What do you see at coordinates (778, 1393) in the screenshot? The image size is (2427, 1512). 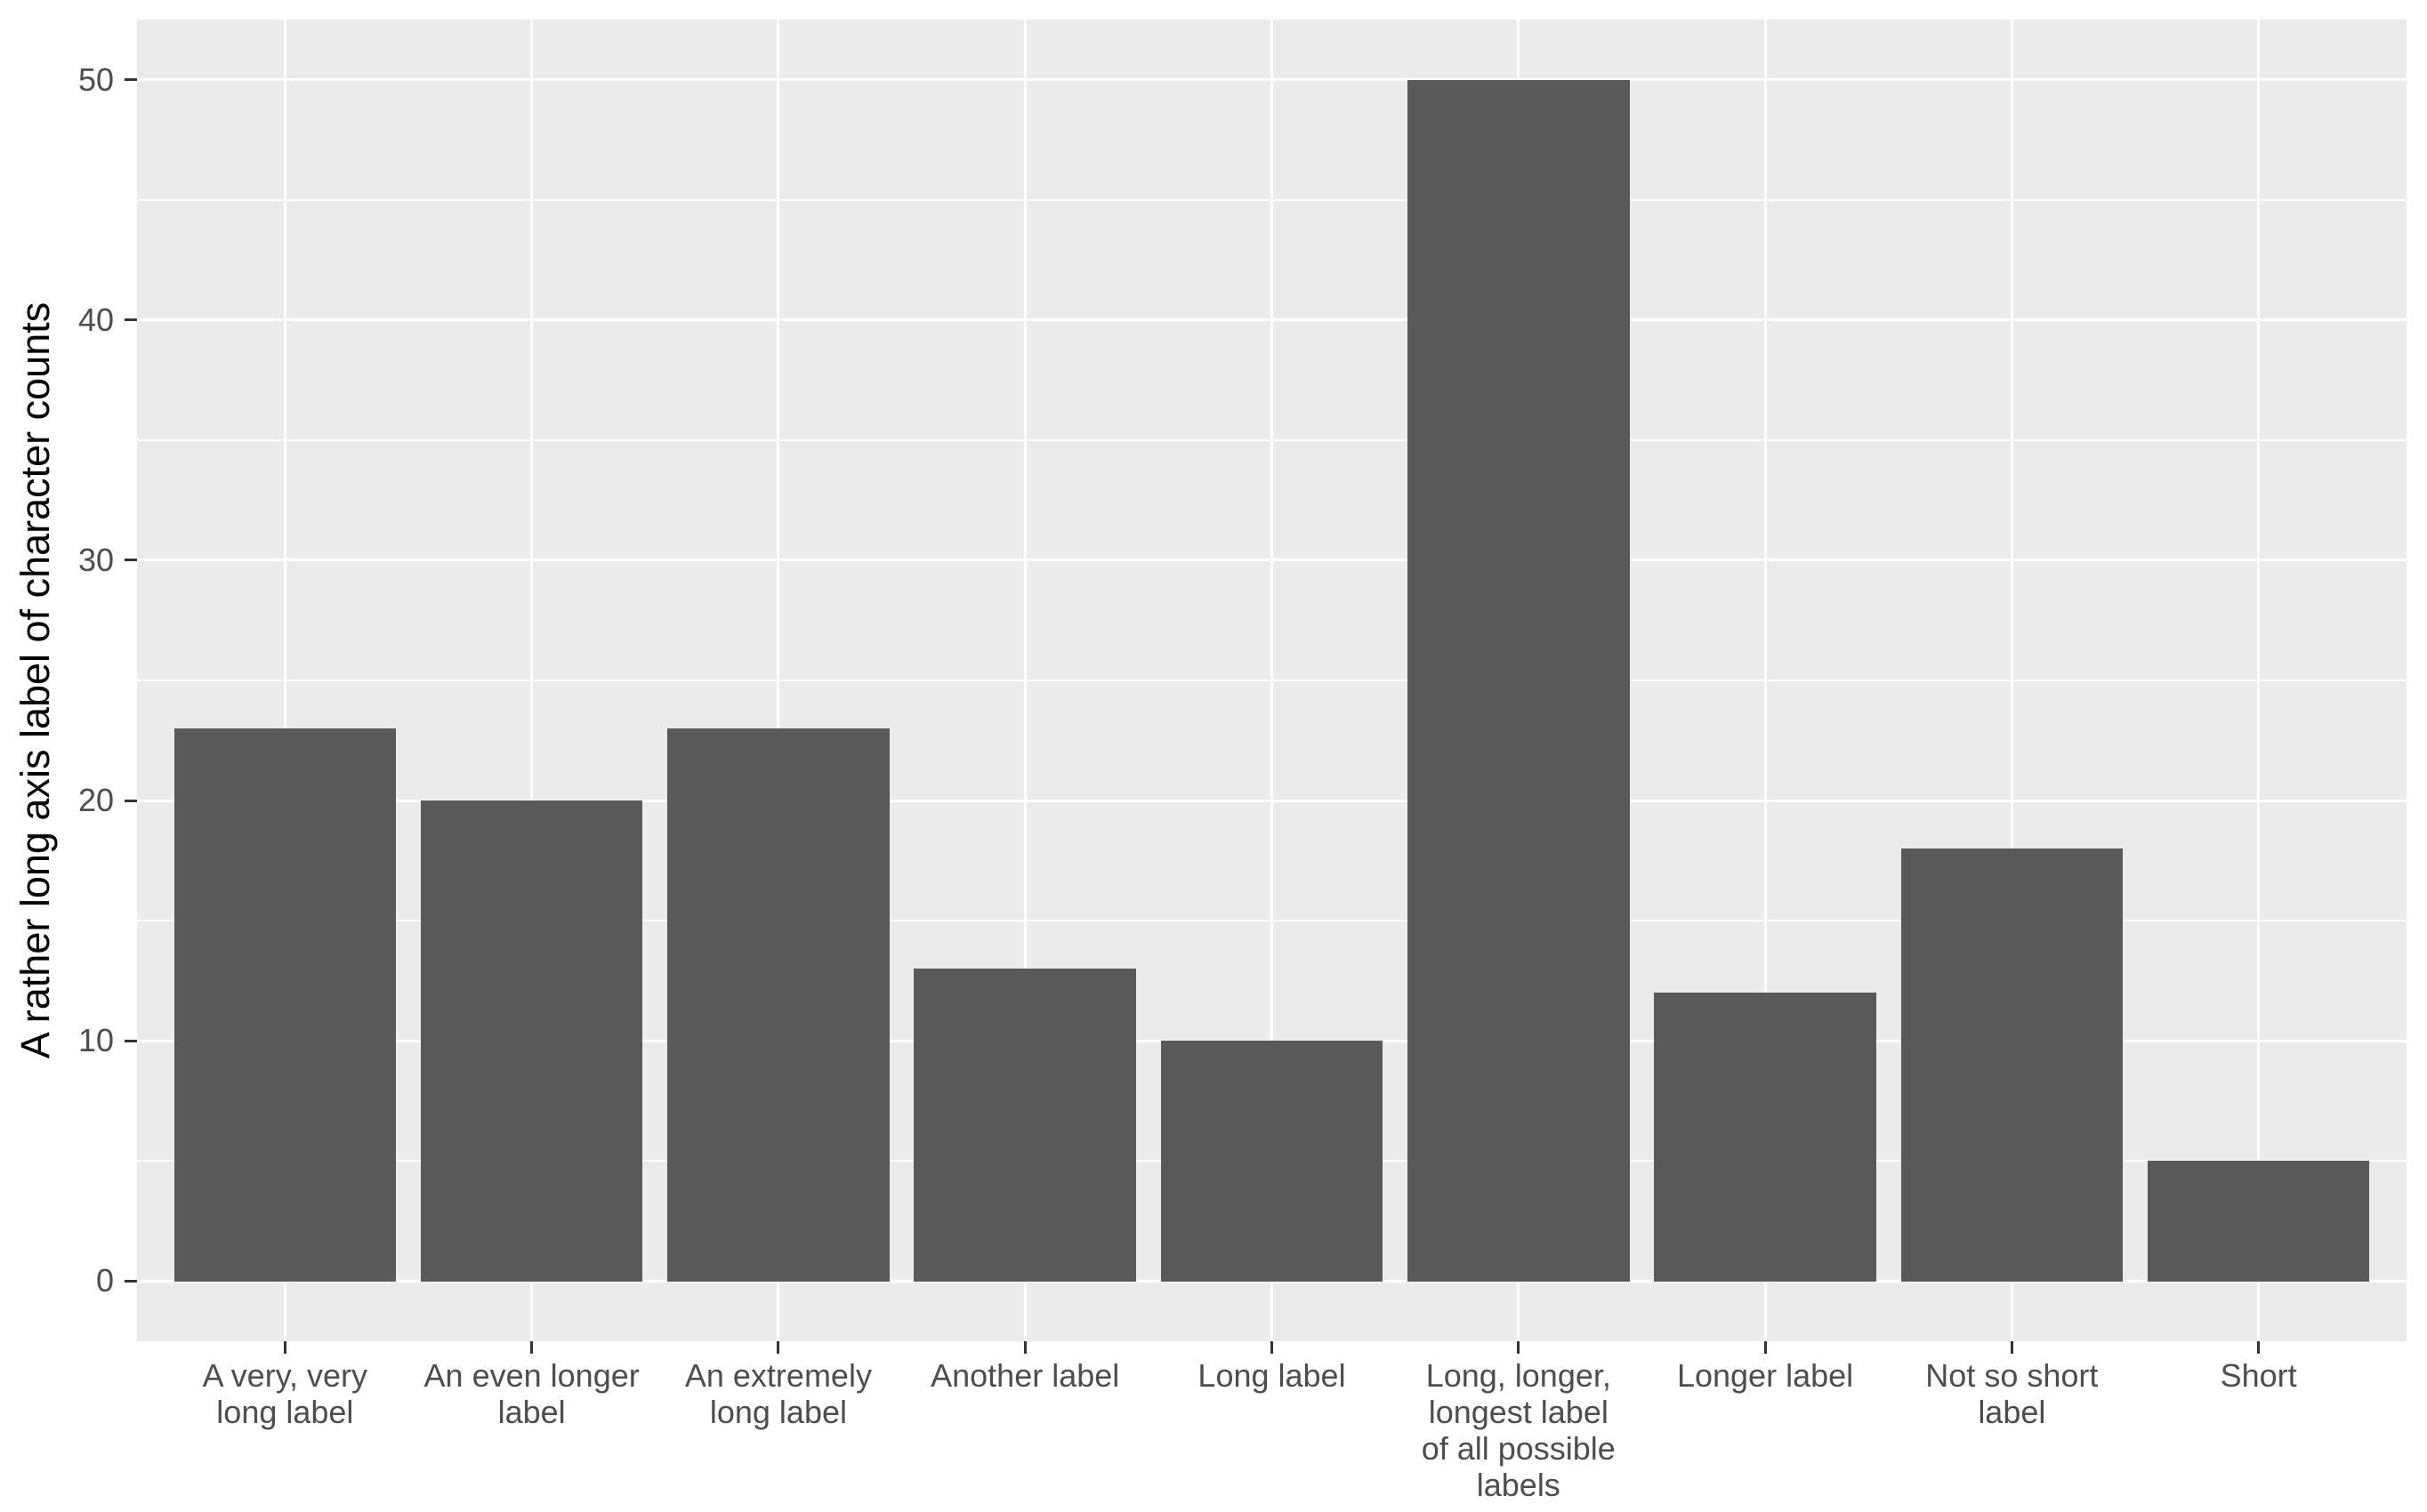 I see `x-tick-label: An extremely long label` at bounding box center [778, 1393].